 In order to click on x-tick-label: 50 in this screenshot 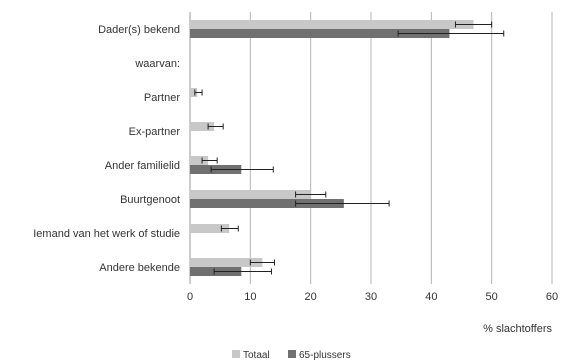, I will do `click(492, 297)`.